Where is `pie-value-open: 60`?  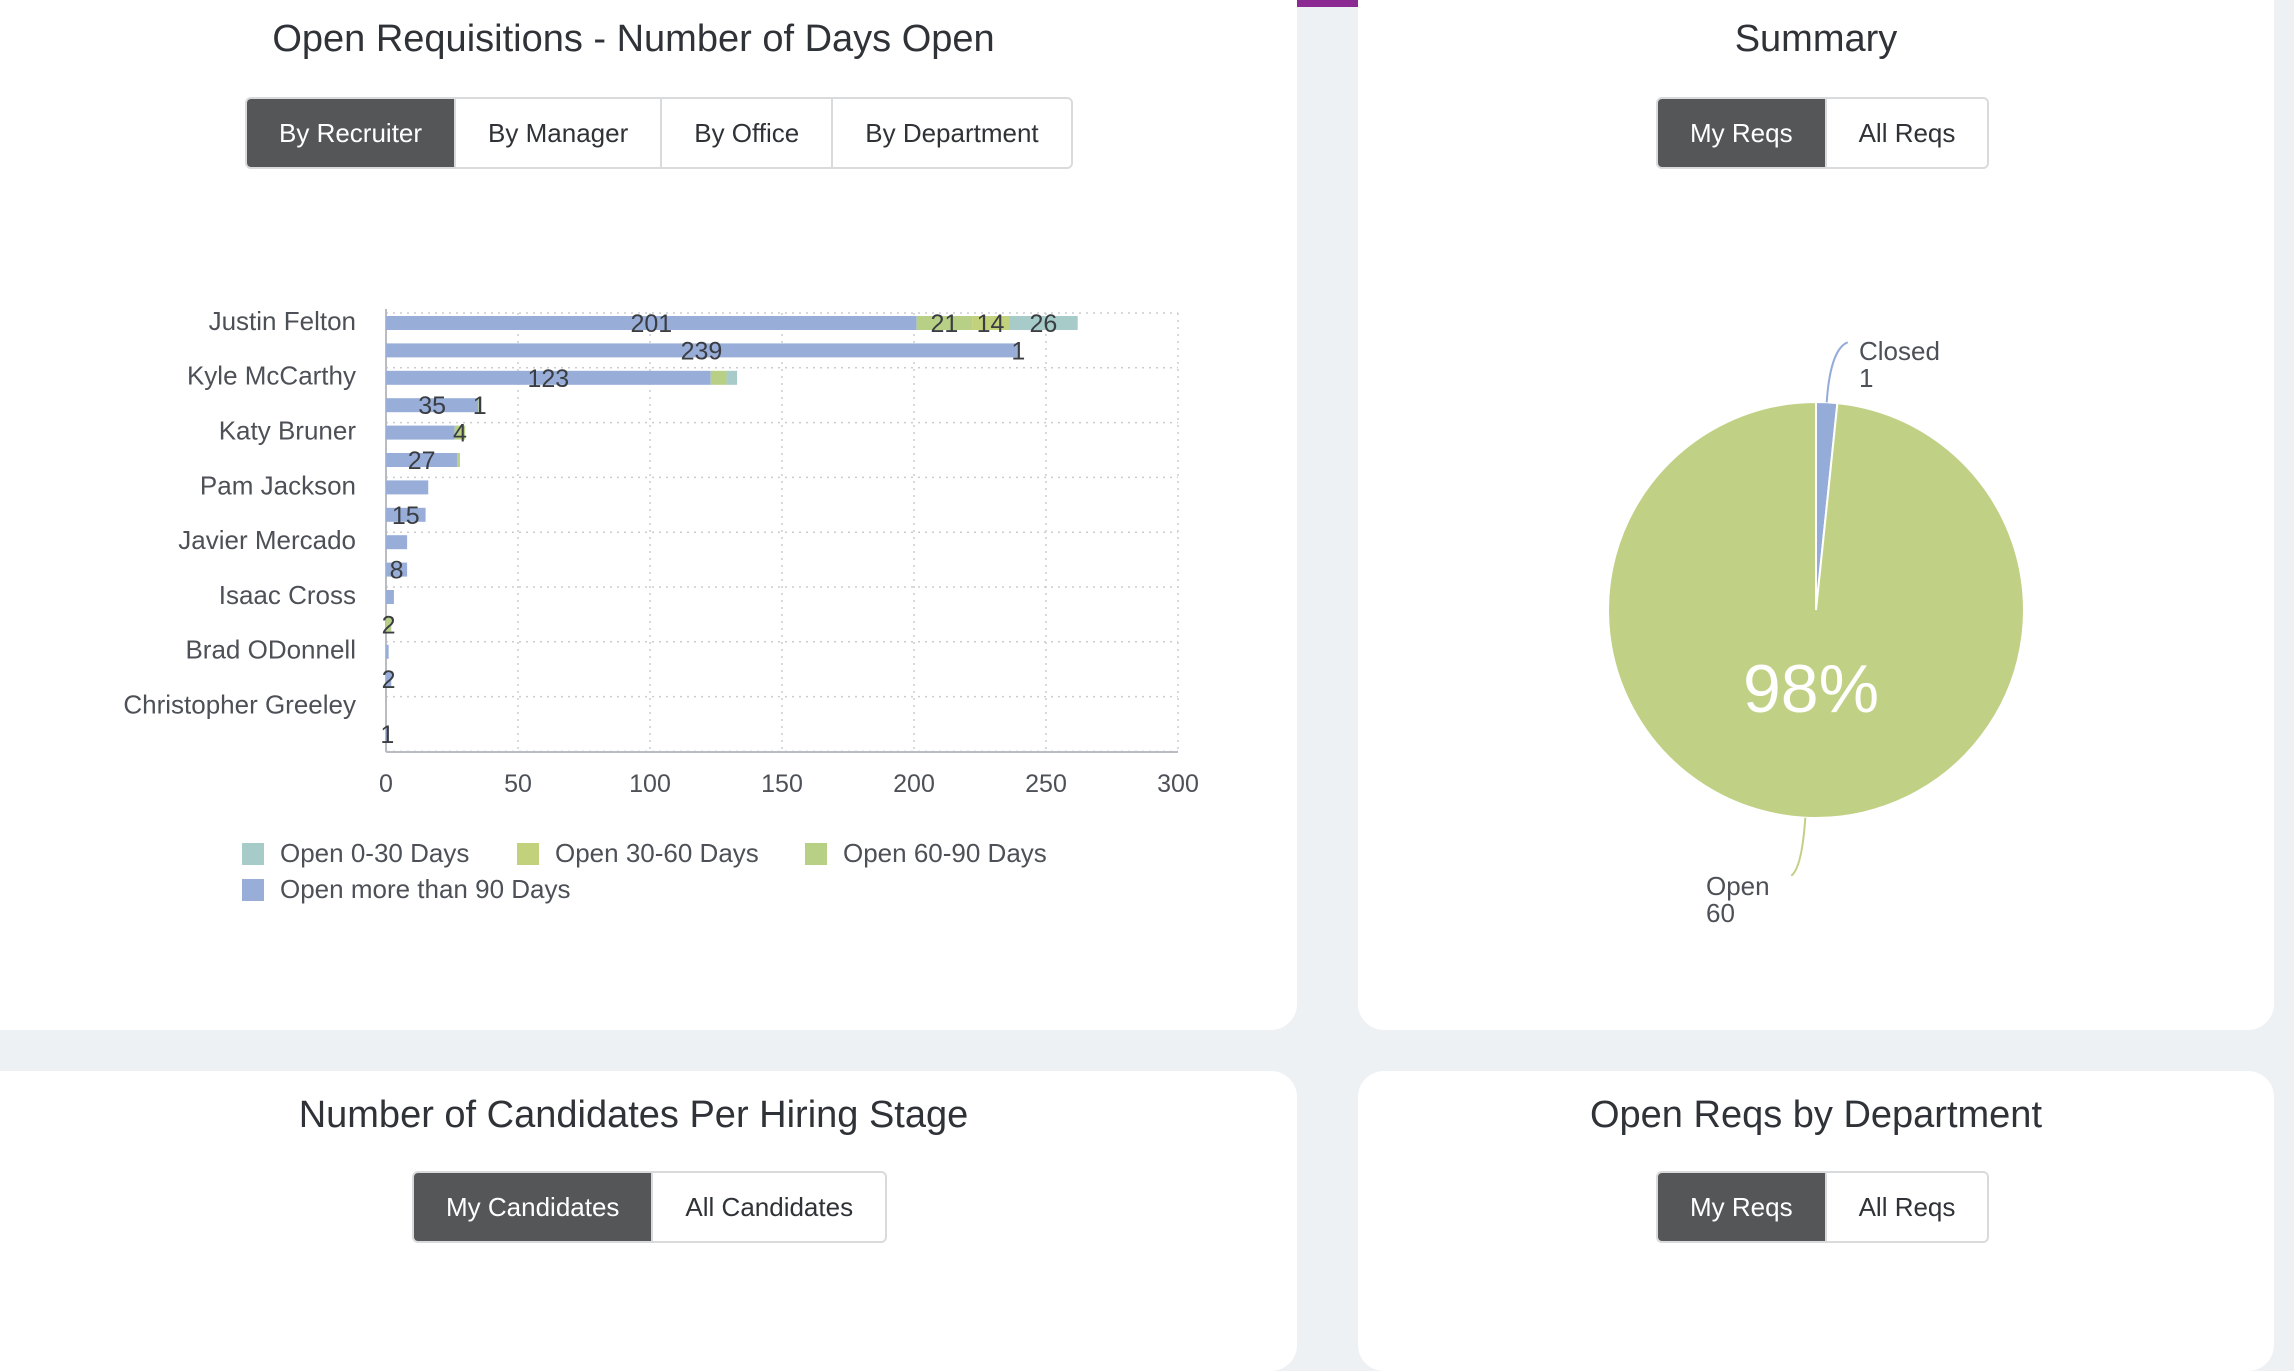 pie-value-open: 60 is located at coordinates (1720, 913).